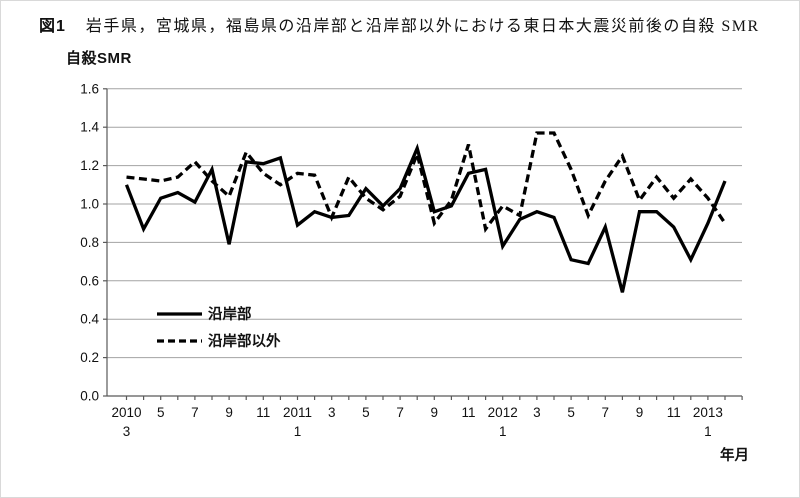  What do you see at coordinates (244, 341) in the screenshot?
I see `legend-label-non-coastal: 沿岸部以外` at bounding box center [244, 341].